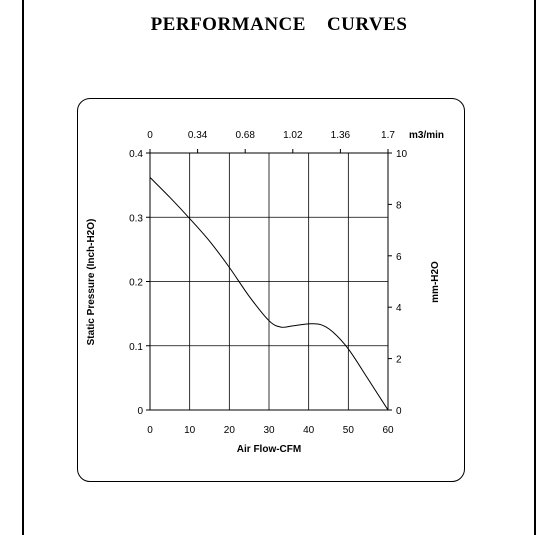 The height and width of the screenshot is (535, 558). Describe the element at coordinates (230, 430) in the screenshot. I see `x-tick-label: 20` at that location.